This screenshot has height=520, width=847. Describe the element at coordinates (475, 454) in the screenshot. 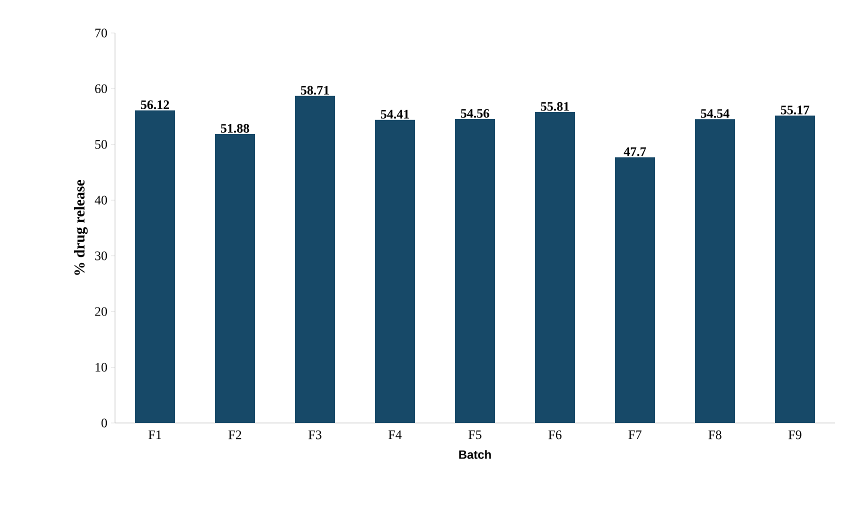

I see `x-axis-title: Batch` at that location.